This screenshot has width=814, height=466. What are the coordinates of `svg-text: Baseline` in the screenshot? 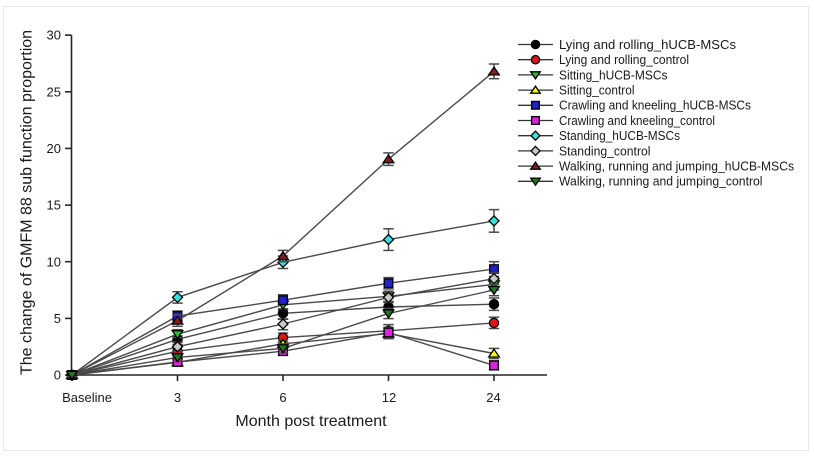 It's located at (87, 397).